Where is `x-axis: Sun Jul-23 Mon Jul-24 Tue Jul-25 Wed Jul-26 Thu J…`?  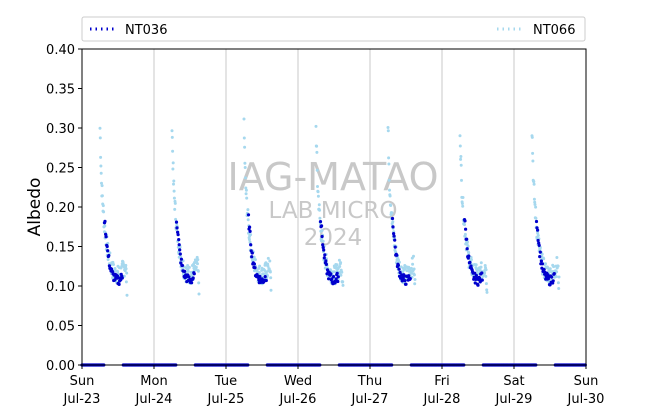
x-axis: Sun Jul-23 Mon Jul-24 Tue Jul-25 Wed Jul-26 Thu J… is located at coordinates (333, 386).